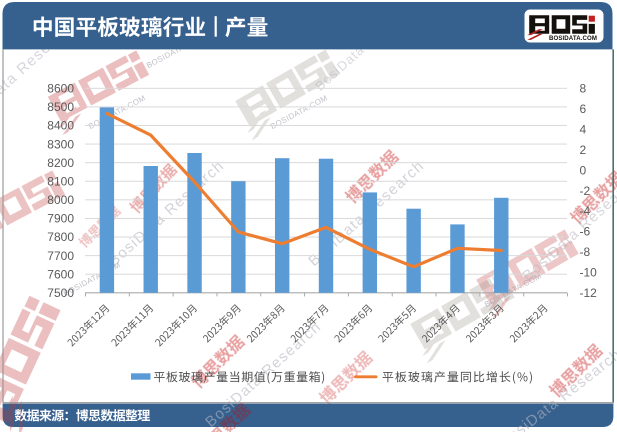  Describe the element at coordinates (60, 163) in the screenshot. I see `svg-text: 8200` at that location.